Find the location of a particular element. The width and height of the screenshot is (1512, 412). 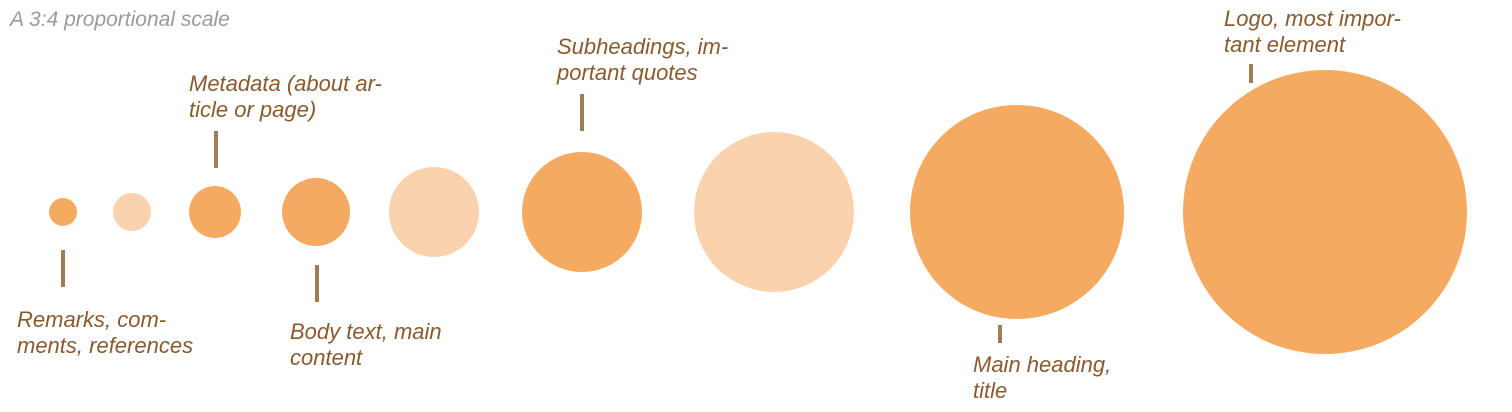

scale-title: A 3:4 proportional scale is located at coordinates (119, 19).